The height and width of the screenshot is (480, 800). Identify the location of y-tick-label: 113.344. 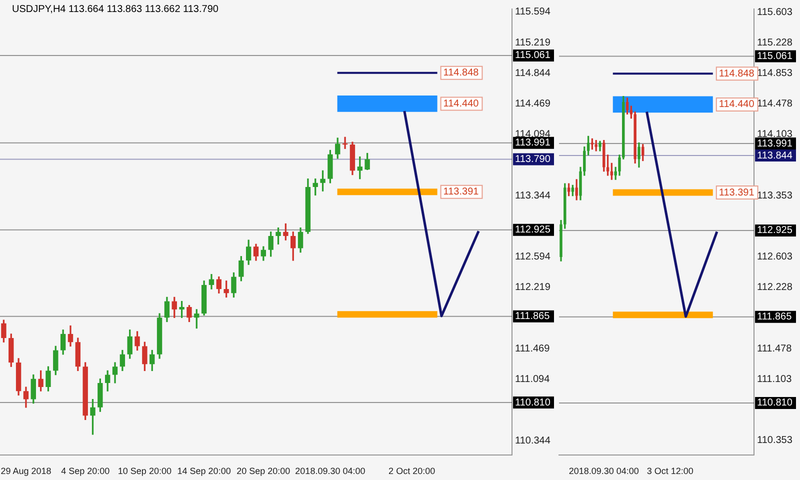
(533, 196).